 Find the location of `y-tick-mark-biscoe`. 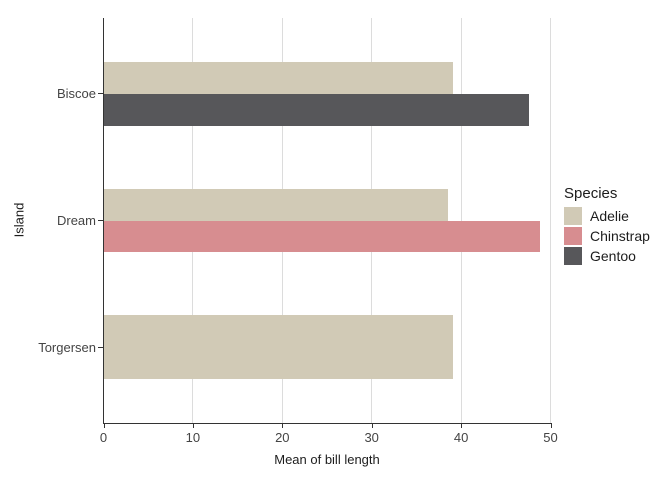

y-tick-mark-biscoe is located at coordinates (100, 94).